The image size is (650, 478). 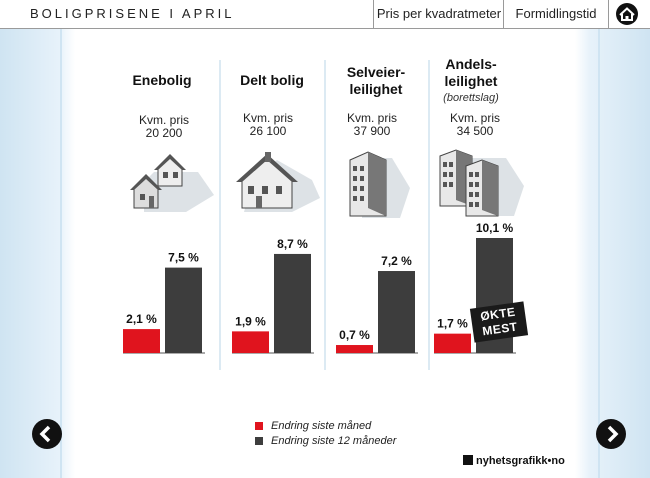 I want to click on apartment-buildings-icon, so click(x=481, y=183).